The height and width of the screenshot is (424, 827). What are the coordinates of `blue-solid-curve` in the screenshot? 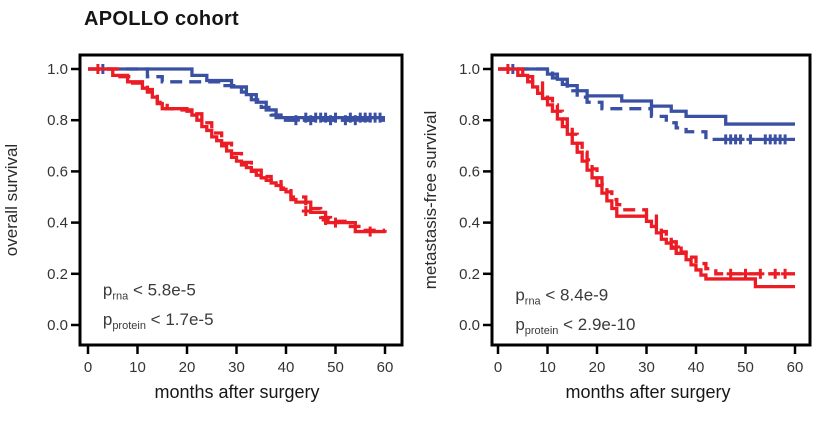 It's located at (236, 93).